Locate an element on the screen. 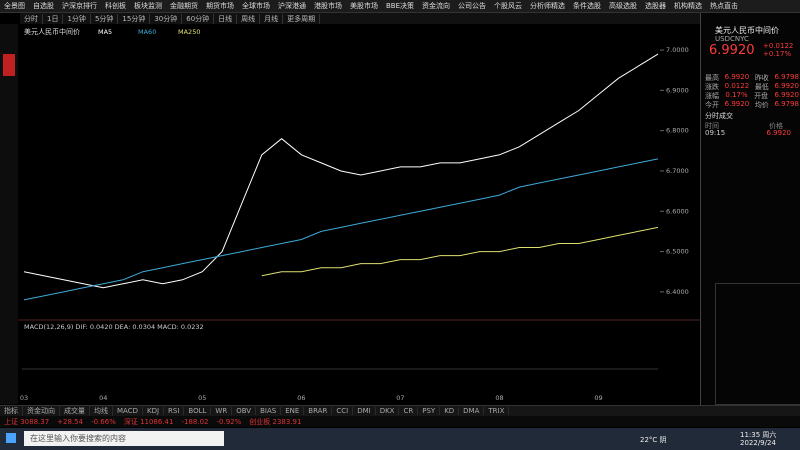 This screenshot has height=450, width=800. menu-item: 沪深京排行 is located at coordinates (79, 6).